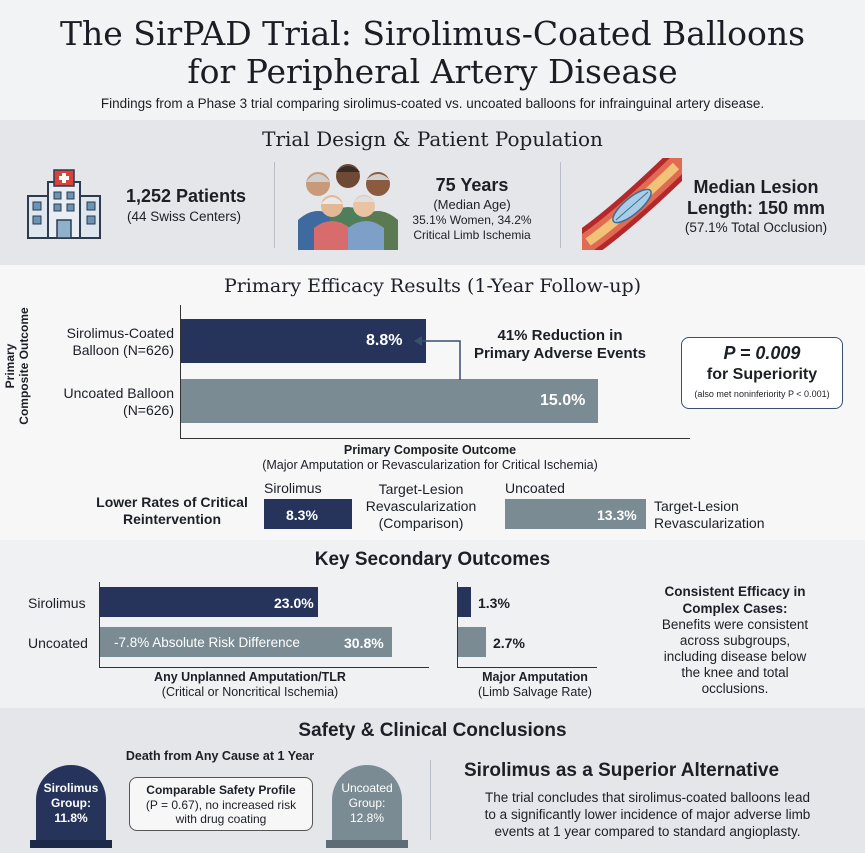  Describe the element at coordinates (348, 207) in the screenshot. I see `patients-group-icon` at that location.